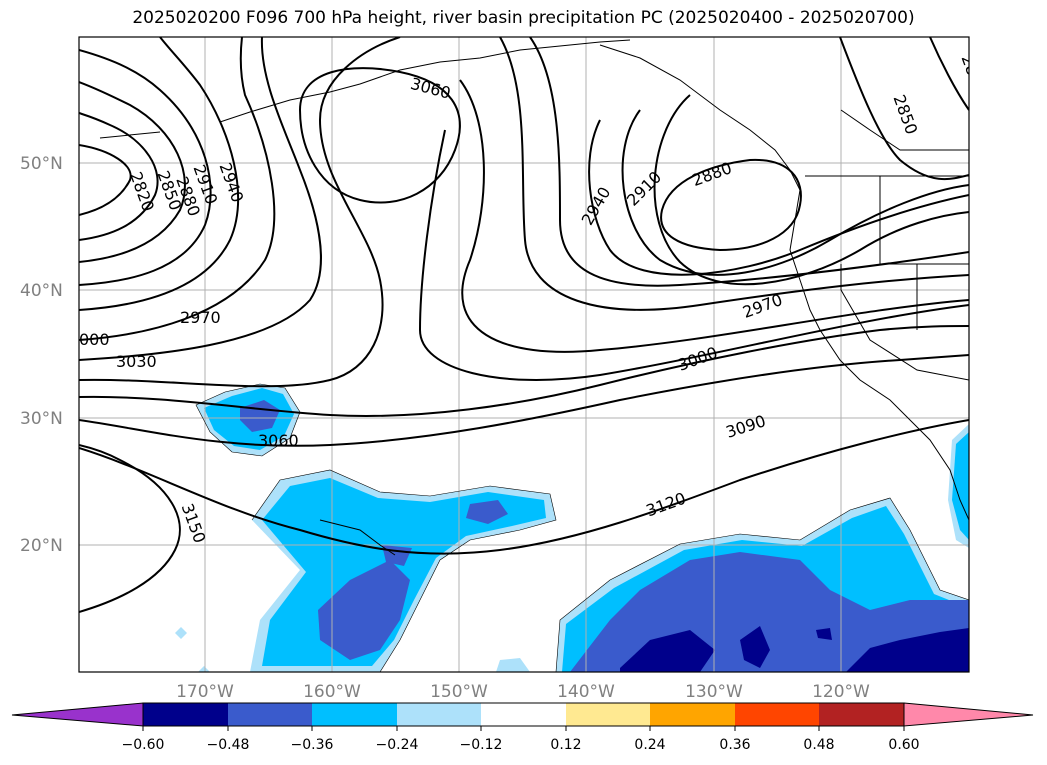 Image resolution: width=1047 pixels, height=765 pixels. What do you see at coordinates (41, 419) in the screenshot?
I see `lat-label: 30°N` at bounding box center [41, 419].